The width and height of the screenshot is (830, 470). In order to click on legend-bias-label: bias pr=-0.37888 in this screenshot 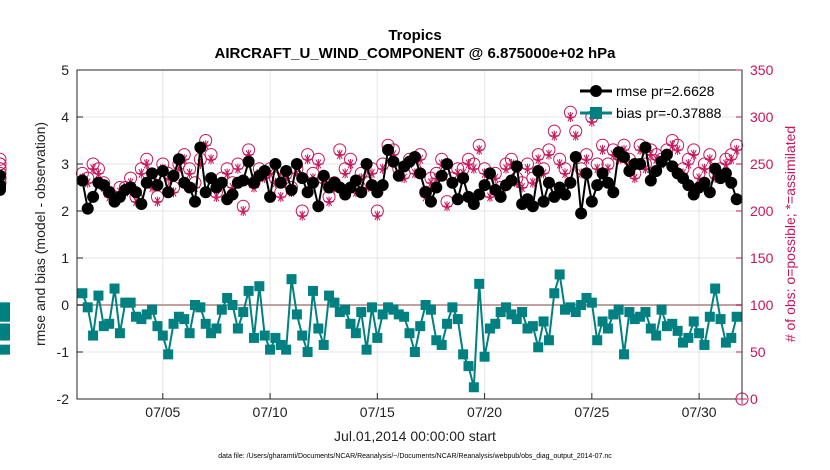, I will do `click(669, 113)`.